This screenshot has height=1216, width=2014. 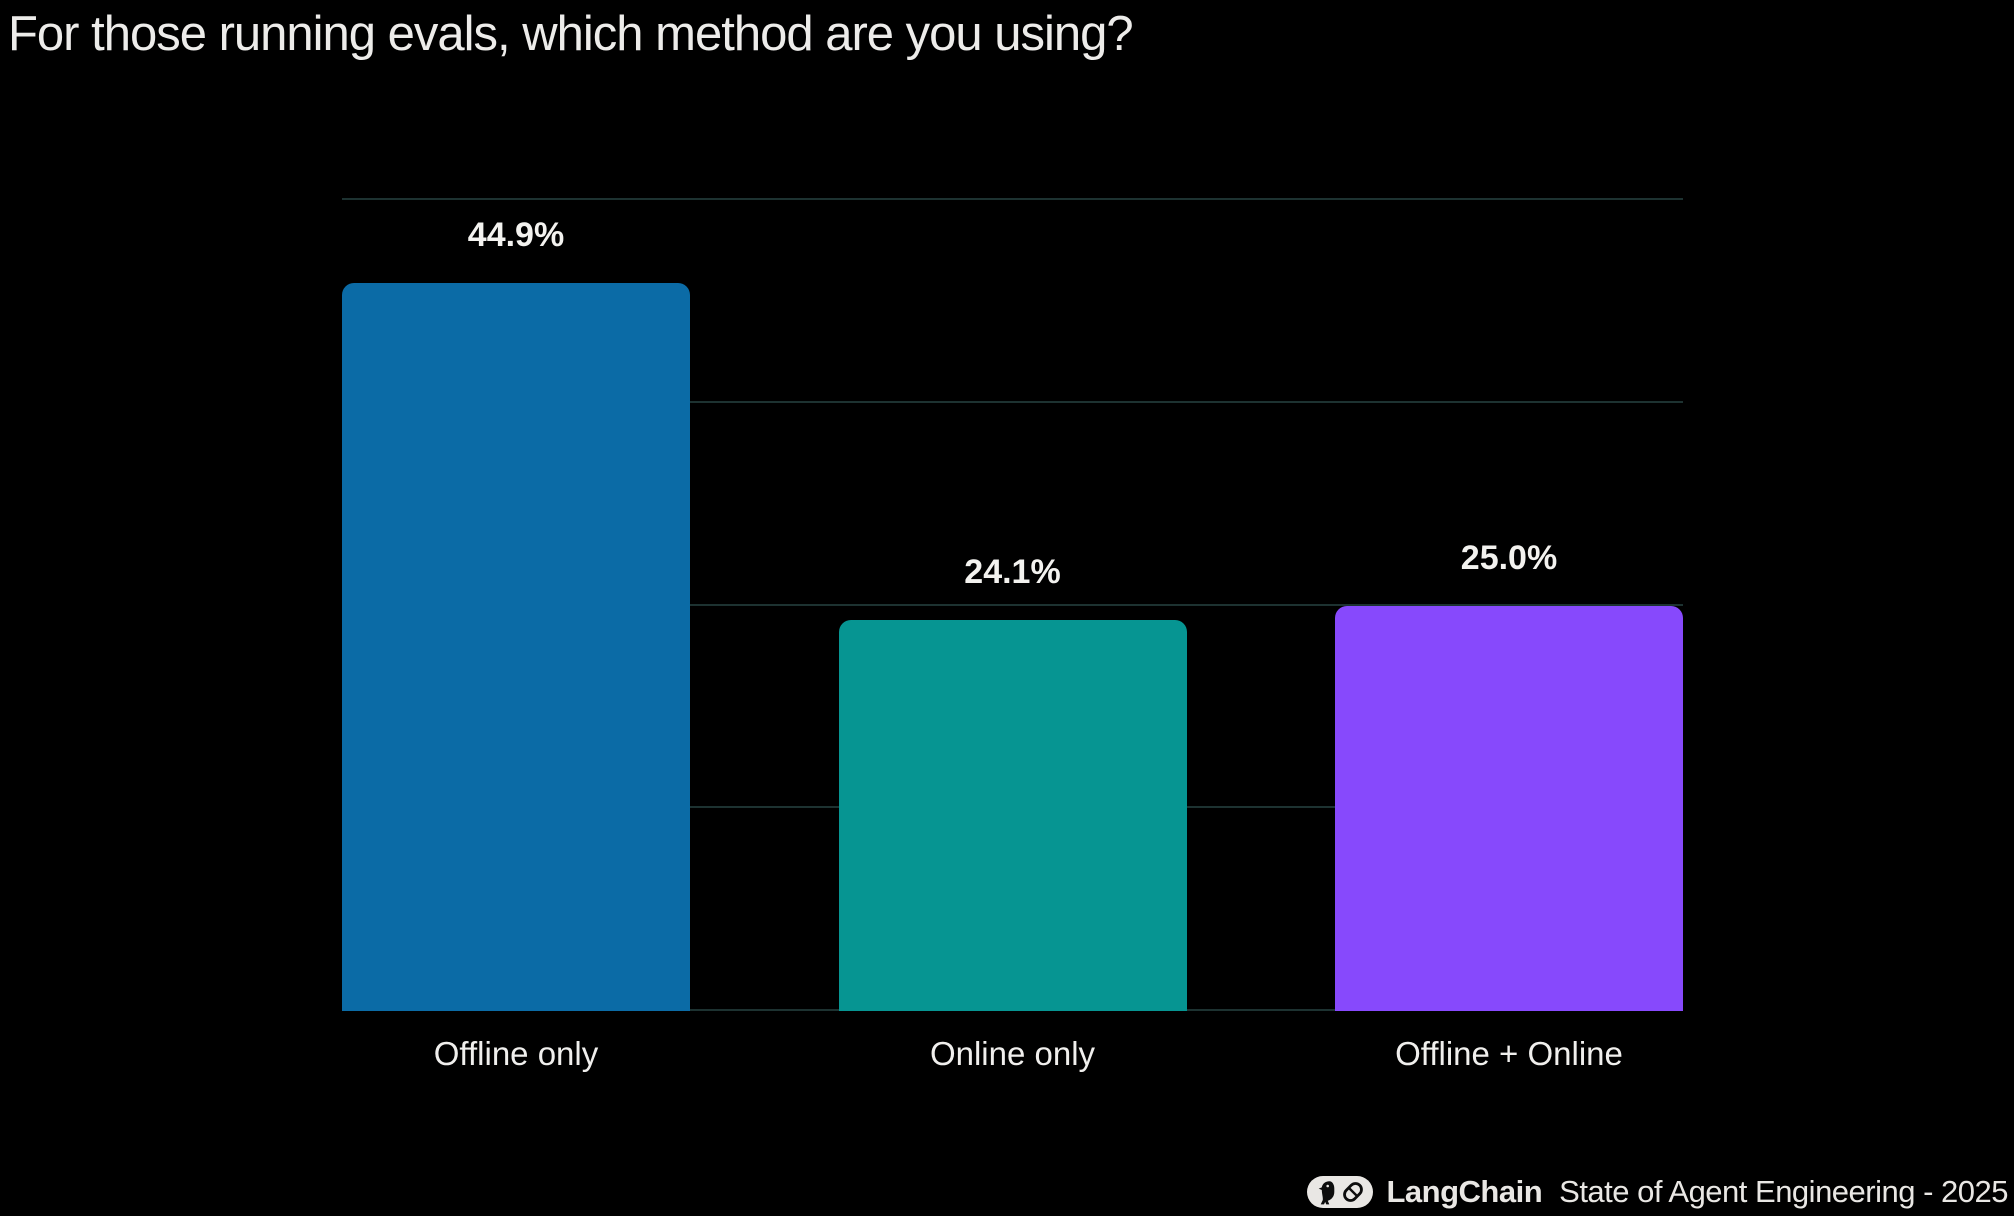 I want to click on bar-online-only, so click(x=1012, y=815).